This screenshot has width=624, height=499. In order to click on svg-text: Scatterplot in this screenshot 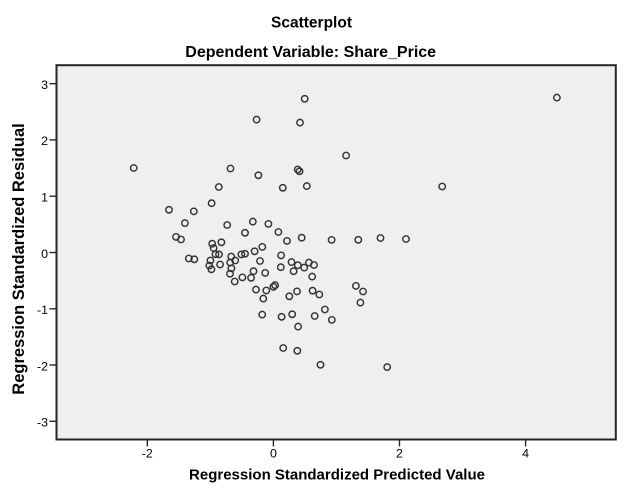, I will do `click(311, 22)`.